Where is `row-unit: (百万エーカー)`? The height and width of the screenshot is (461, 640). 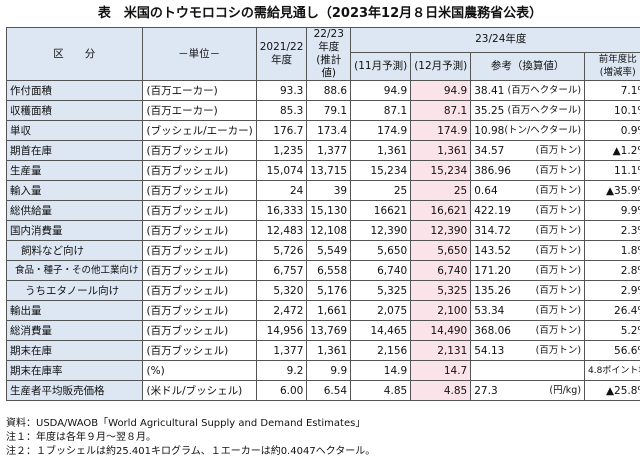 row-unit: (百万エーカー) is located at coordinates (199, 90).